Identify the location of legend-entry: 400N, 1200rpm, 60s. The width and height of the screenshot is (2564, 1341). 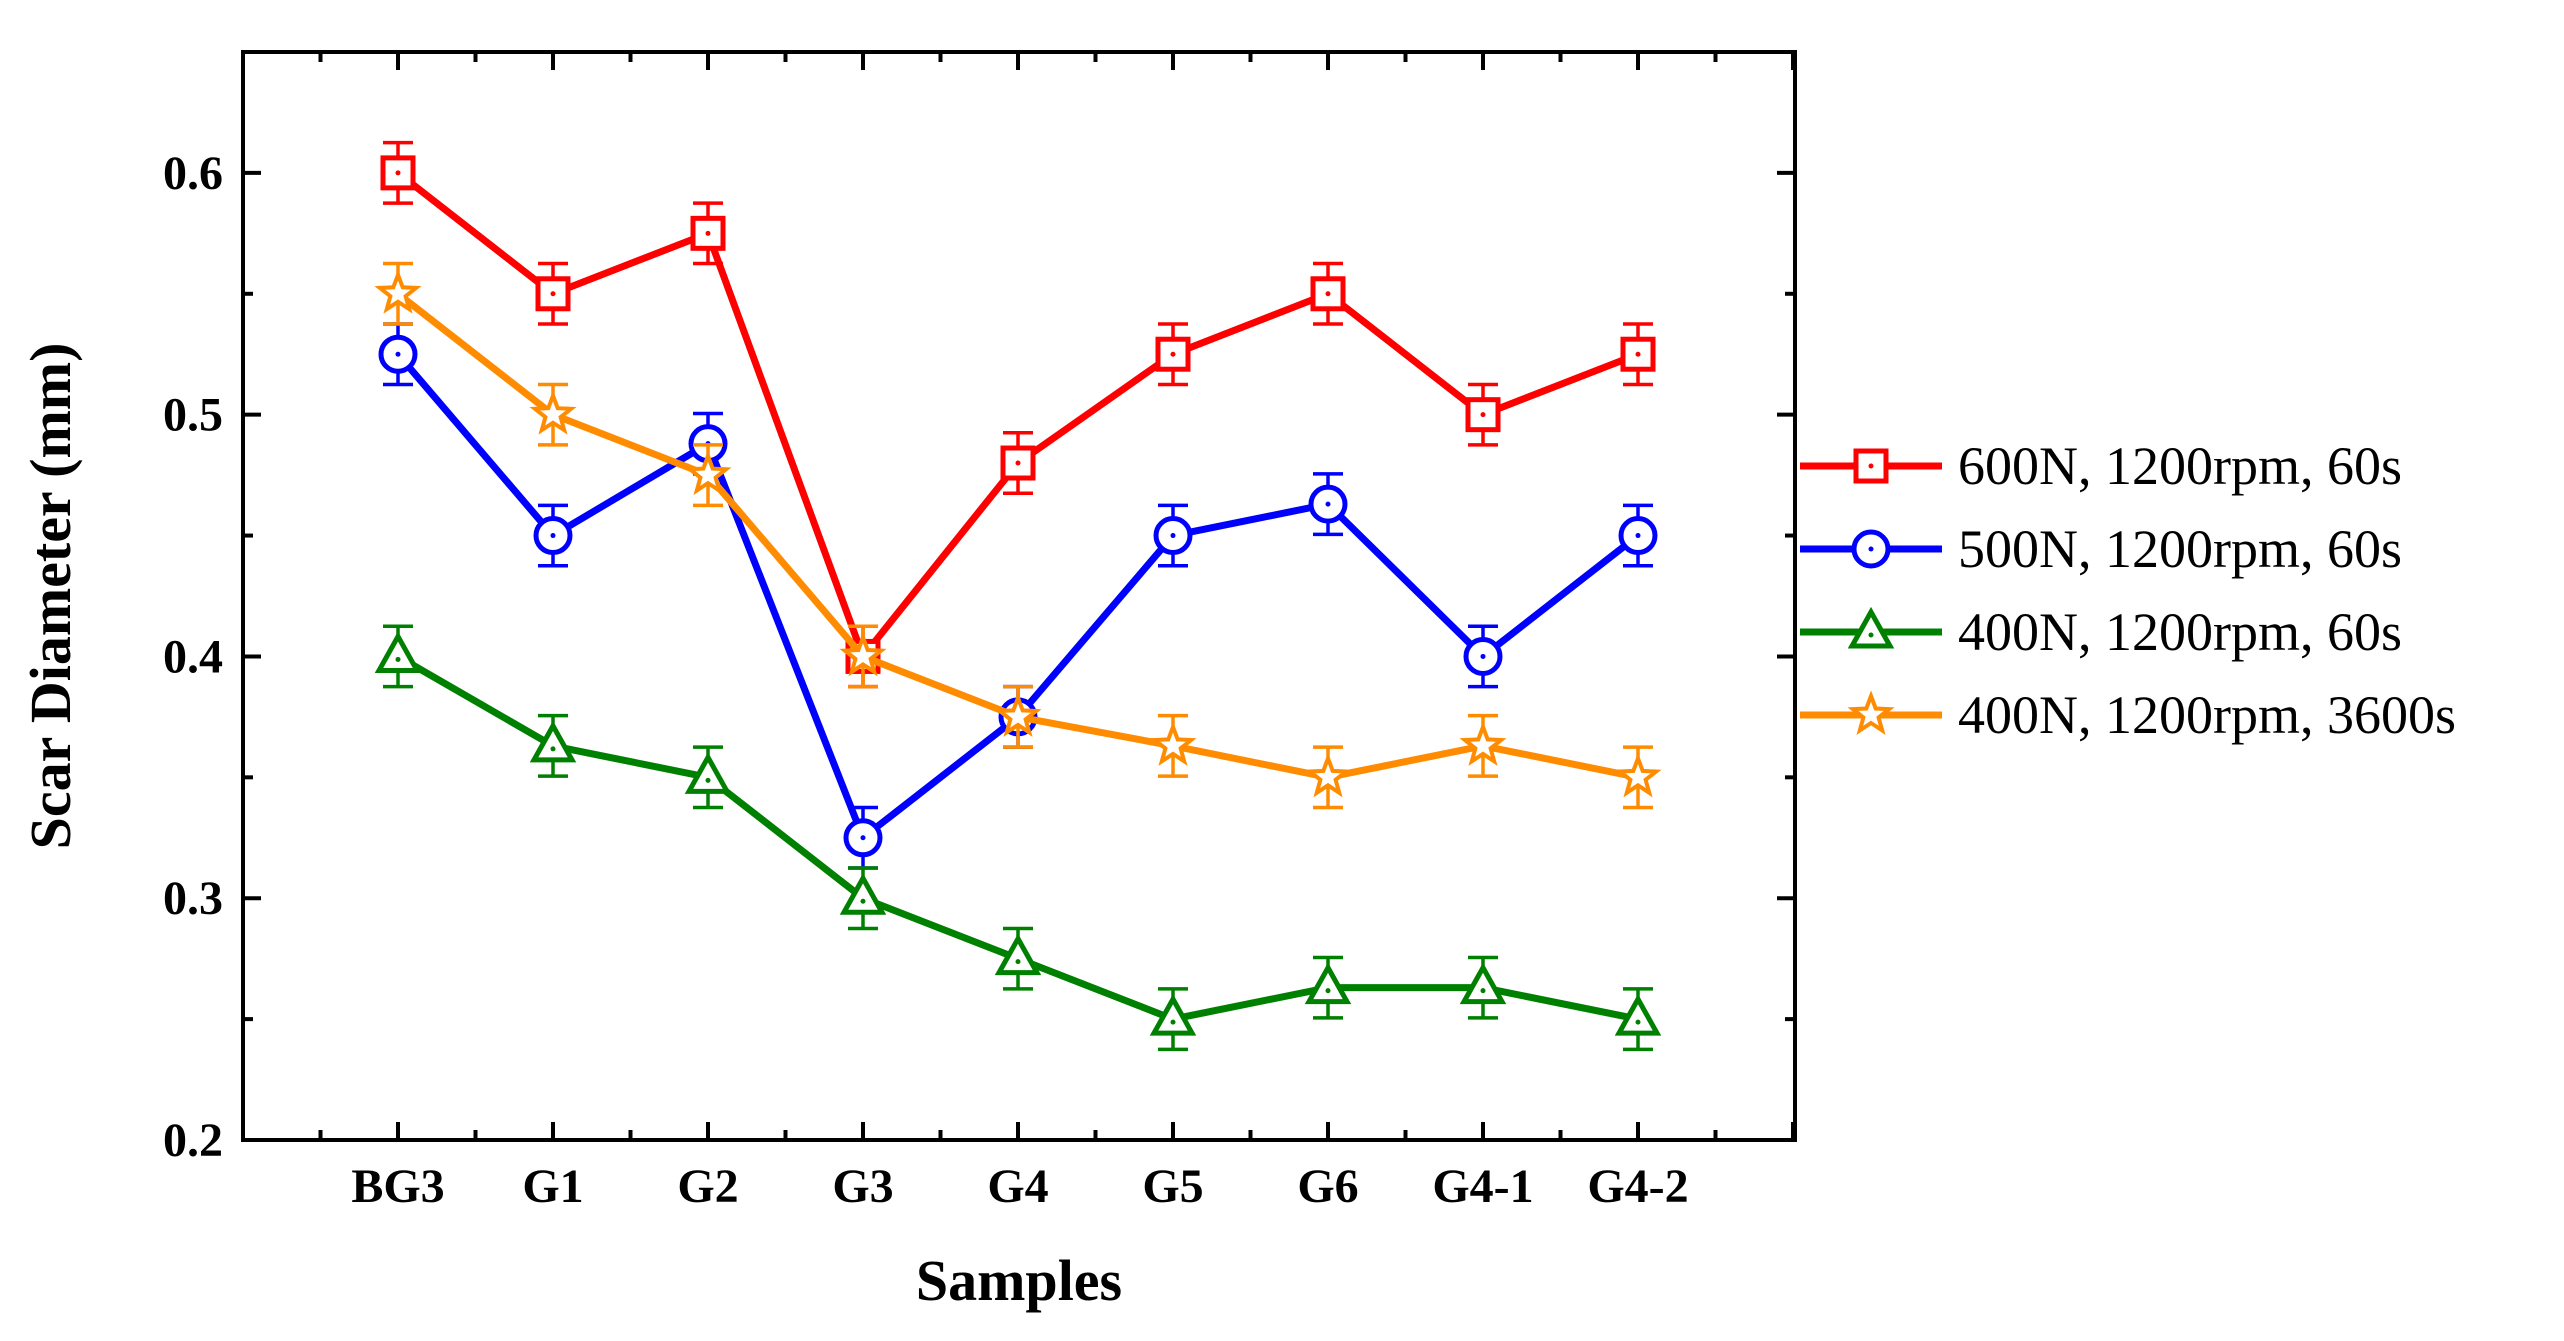
(2101, 632).